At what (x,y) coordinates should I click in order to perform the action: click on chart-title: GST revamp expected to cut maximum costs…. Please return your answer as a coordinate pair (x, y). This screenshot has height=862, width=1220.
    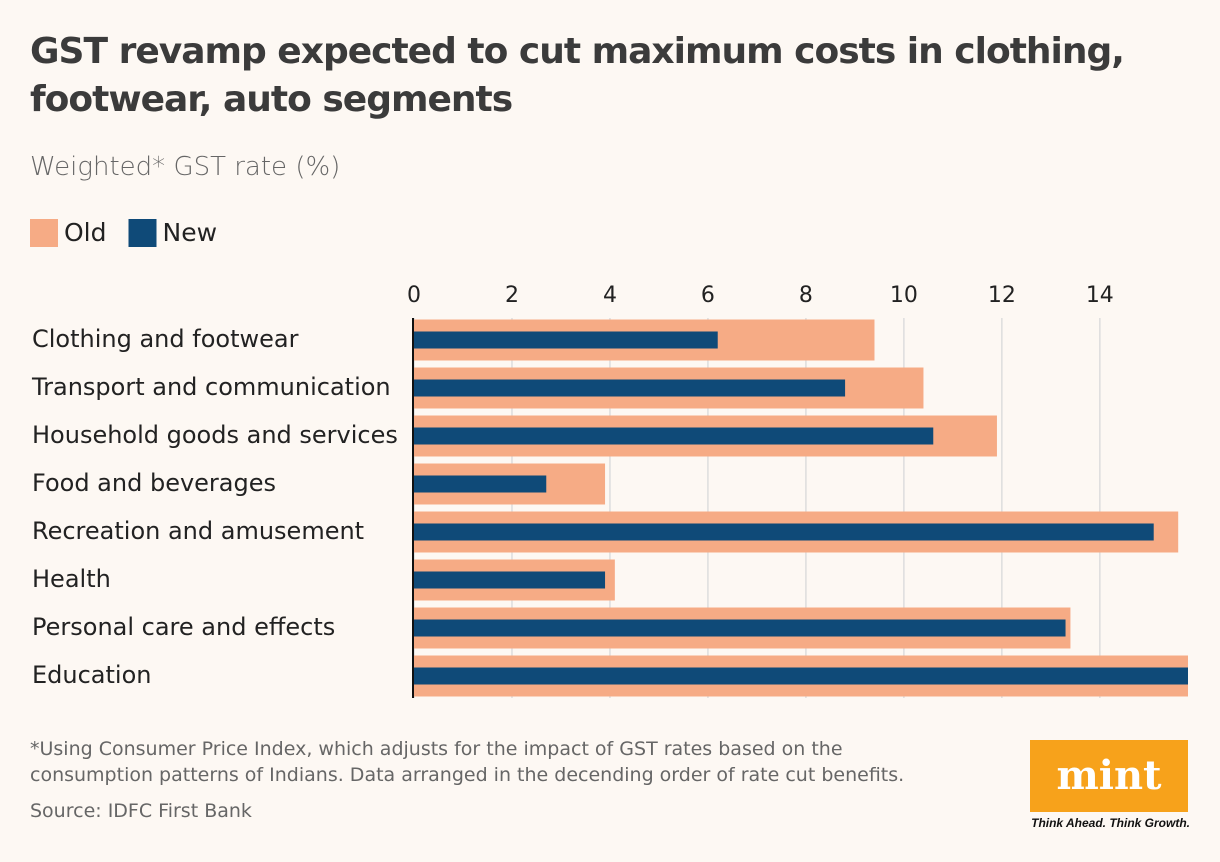
    Looking at the image, I should click on (577, 75).